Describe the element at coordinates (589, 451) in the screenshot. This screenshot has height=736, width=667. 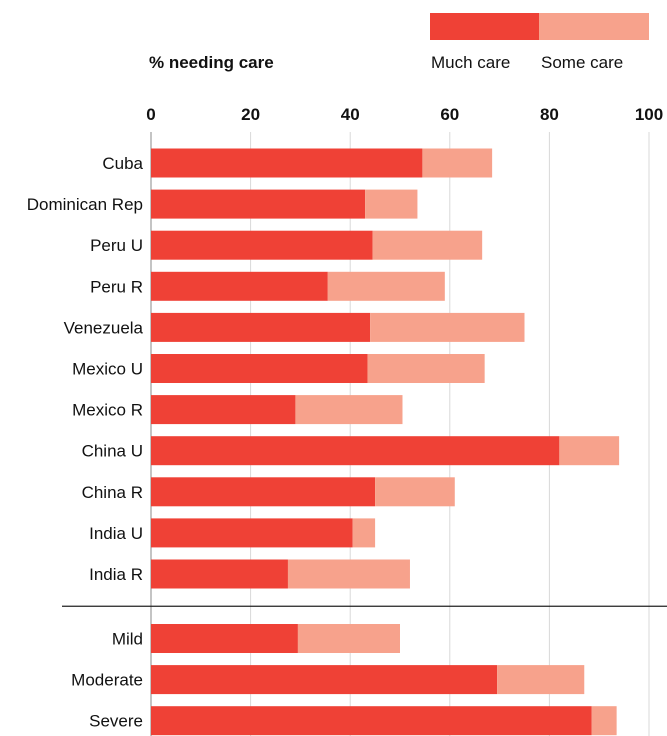
I see `bar-some-care-china-u` at that location.